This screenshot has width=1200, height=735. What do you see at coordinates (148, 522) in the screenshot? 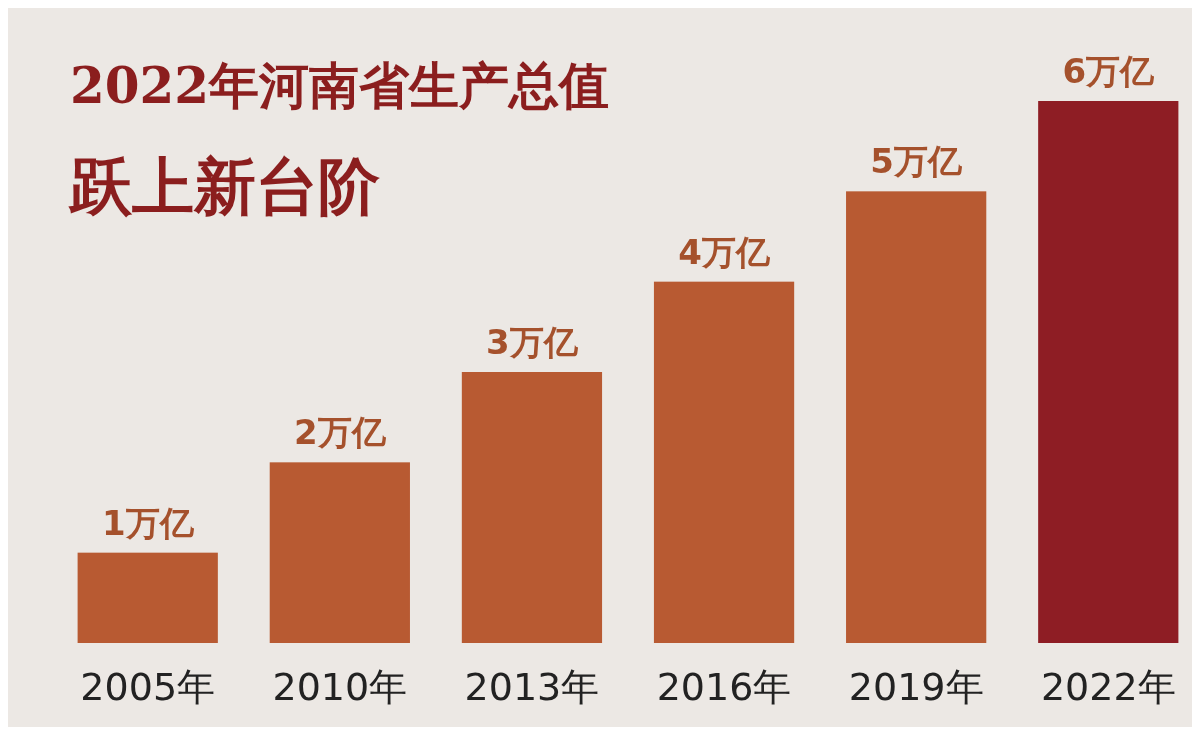
I see `data-label: 1万亿` at bounding box center [148, 522].